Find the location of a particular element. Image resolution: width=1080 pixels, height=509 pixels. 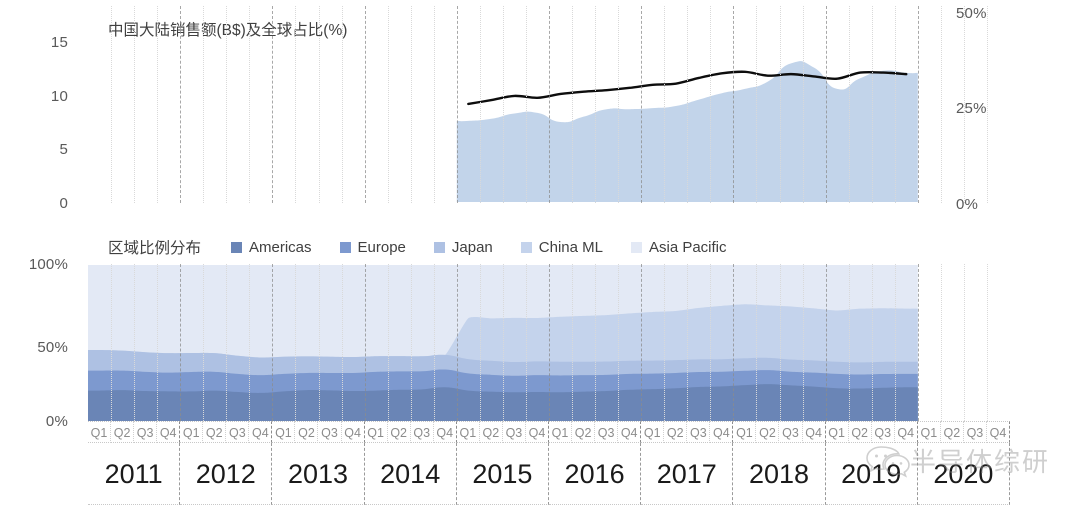

x-axis-year-cell: 2013 is located at coordinates (318, 474).